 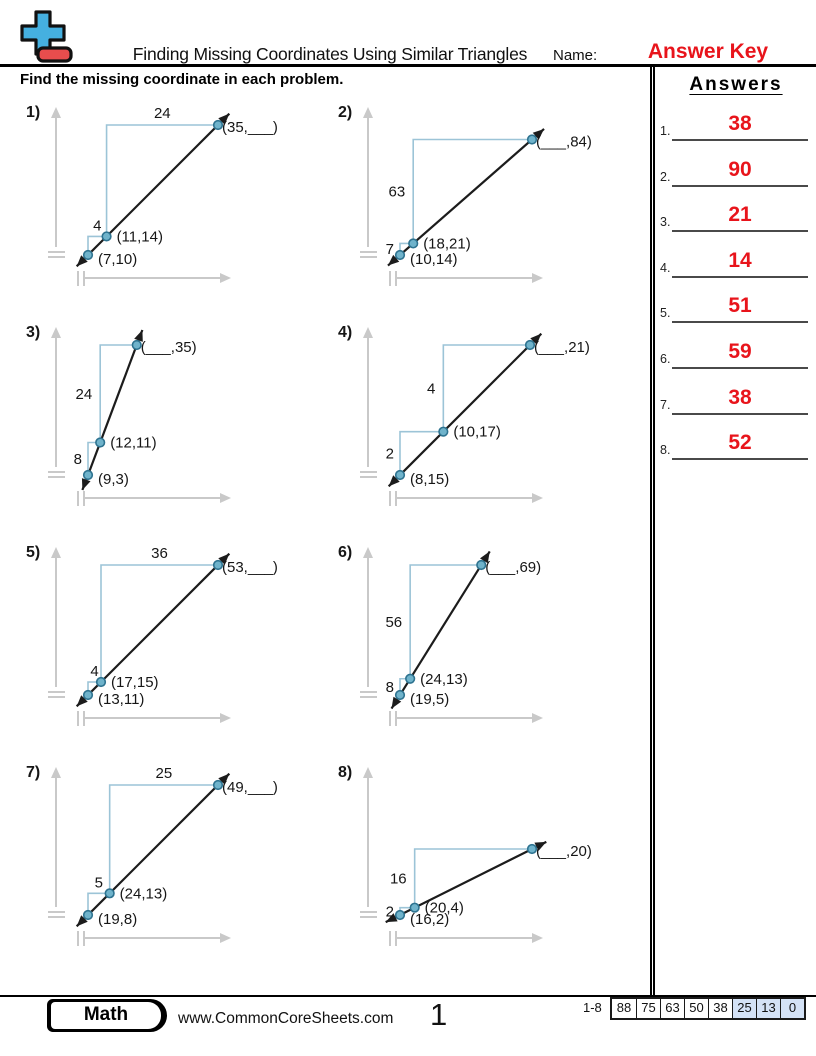 I want to click on score-cell: 0, so click(x=792, y=1008).